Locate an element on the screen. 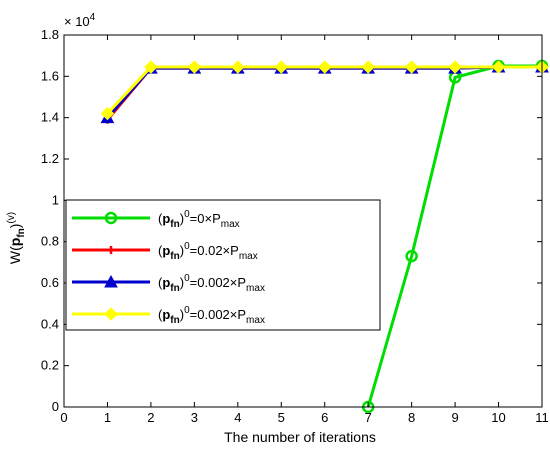 The width and height of the screenshot is (550, 452). y-tick-label: 1.4 is located at coordinates (50, 117).